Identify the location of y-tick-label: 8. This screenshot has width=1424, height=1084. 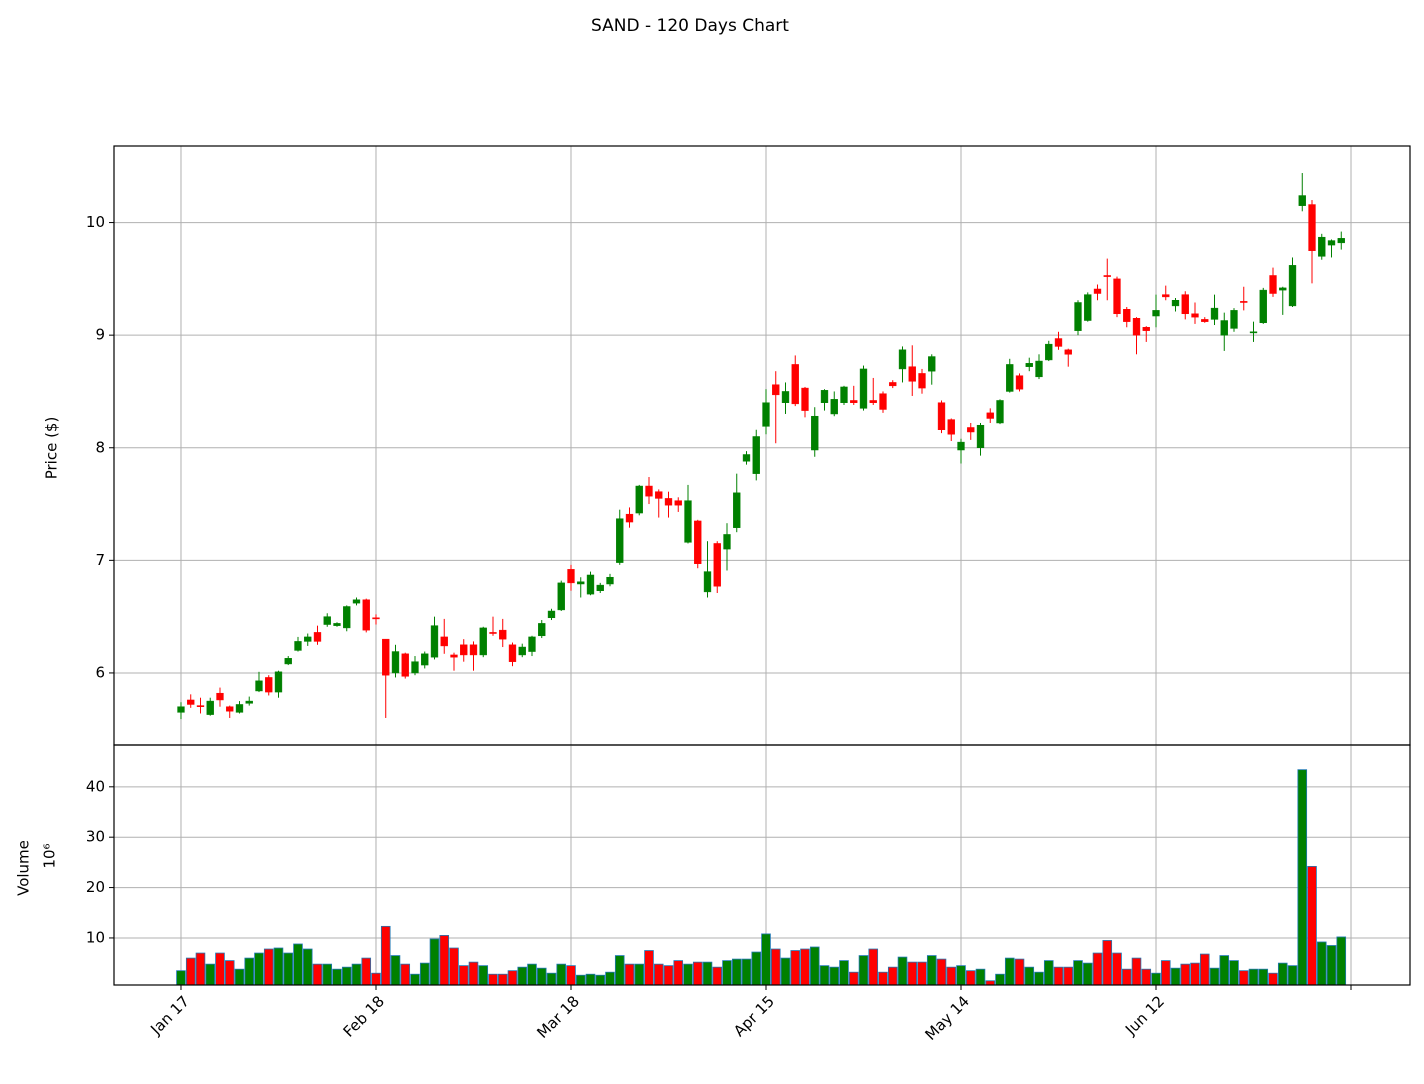
(100, 447).